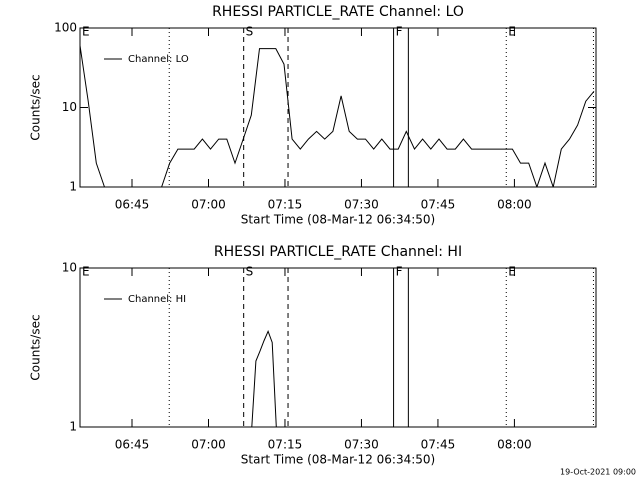 The image size is (640, 480). I want to click on chart-title: RHESSI PARTICLE_RATE Channel: LO, so click(338, 12).